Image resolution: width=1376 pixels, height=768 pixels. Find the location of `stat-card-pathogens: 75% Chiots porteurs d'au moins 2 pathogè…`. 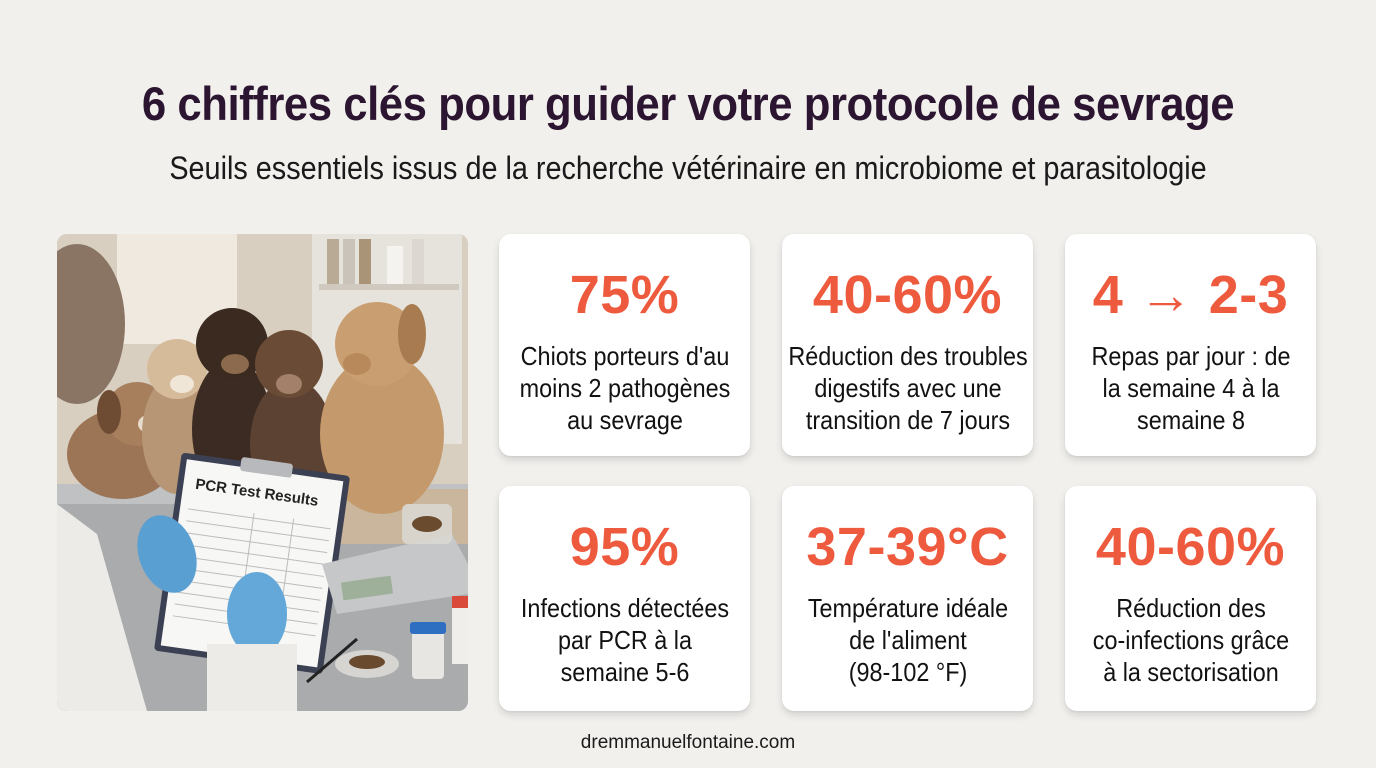

stat-card-pathogens: 75% Chiots porteurs d'au moins 2 pathogè… is located at coordinates (624, 345).